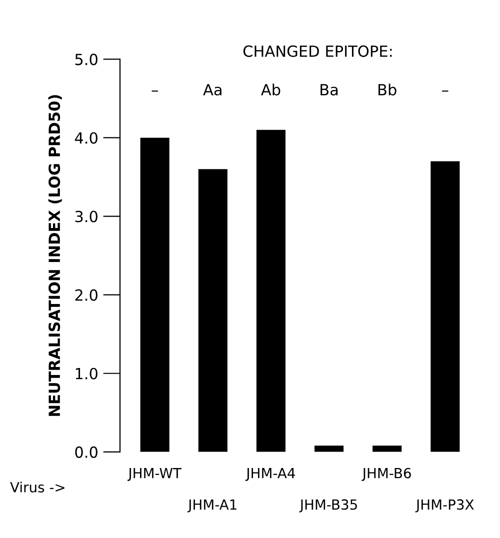 This screenshot has height=538, width=500. Describe the element at coordinates (317, 51) in the screenshot. I see `chart-title: CHANGED EPITOPE:` at that location.